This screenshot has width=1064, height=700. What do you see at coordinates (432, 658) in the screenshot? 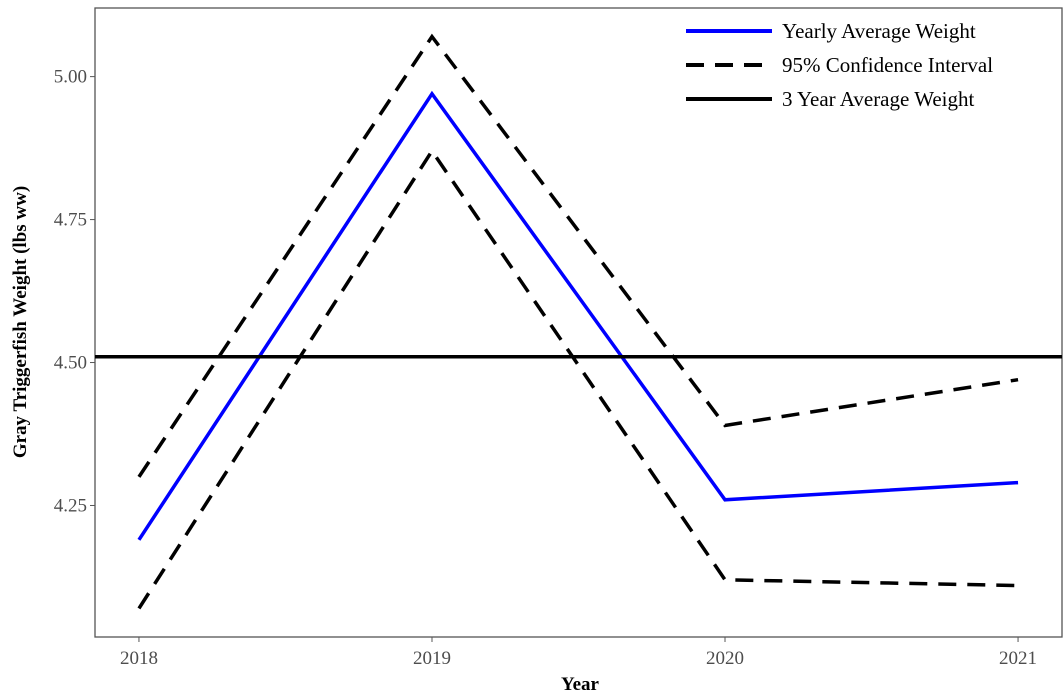
I see `x-tick-label: 2019` at bounding box center [432, 658].